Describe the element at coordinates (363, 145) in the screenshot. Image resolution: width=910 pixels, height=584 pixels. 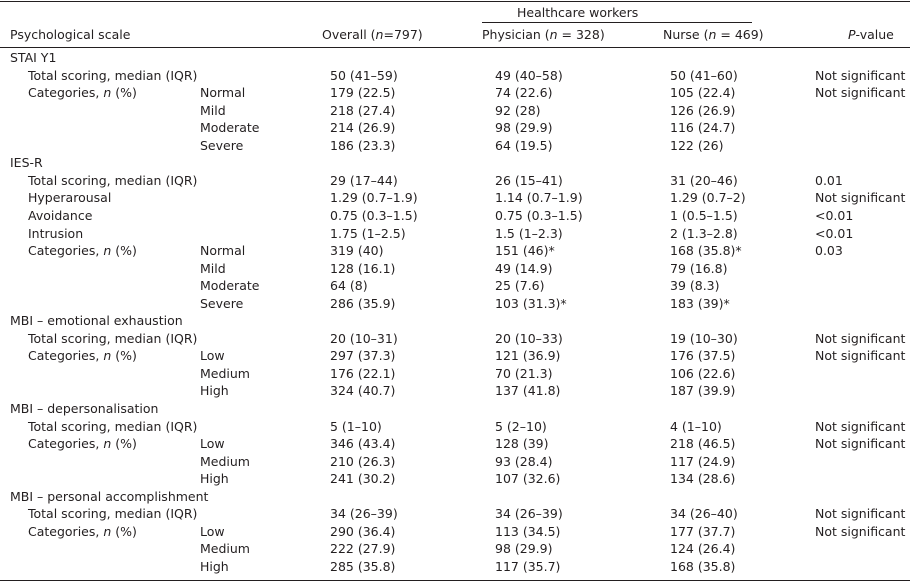
I see `overall-cell: 186 (23.3)` at that location.